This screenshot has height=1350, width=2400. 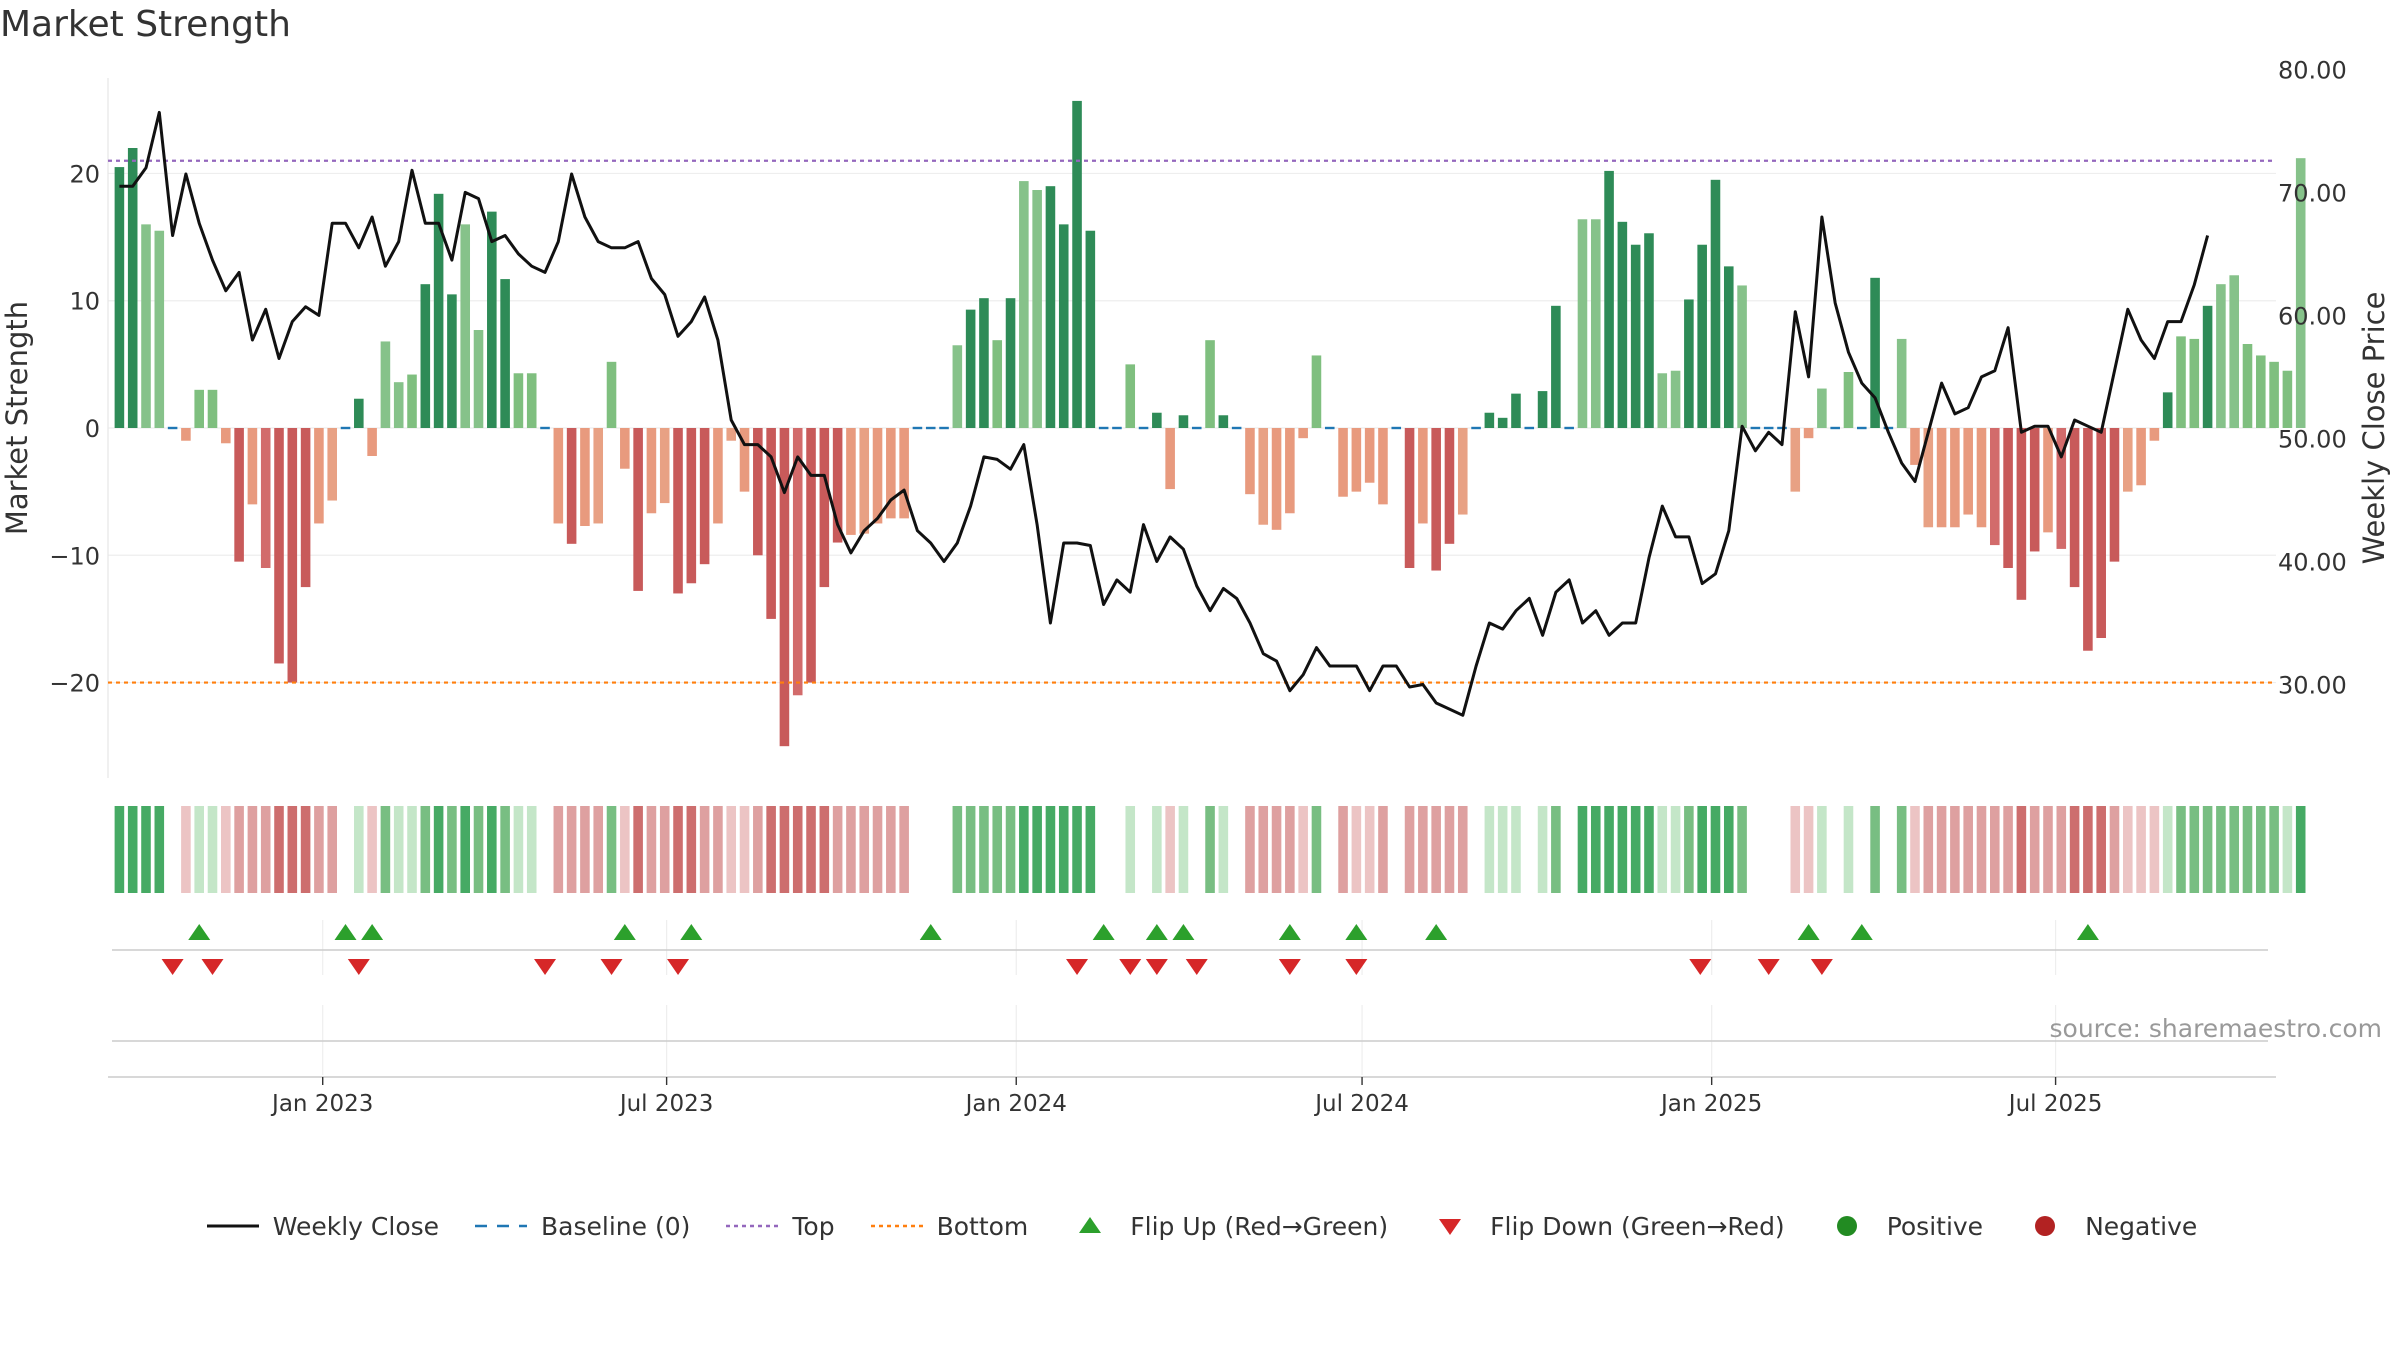 I want to click on legend-item: Flip Down (Green→Red), so click(x=1602, y=1226).